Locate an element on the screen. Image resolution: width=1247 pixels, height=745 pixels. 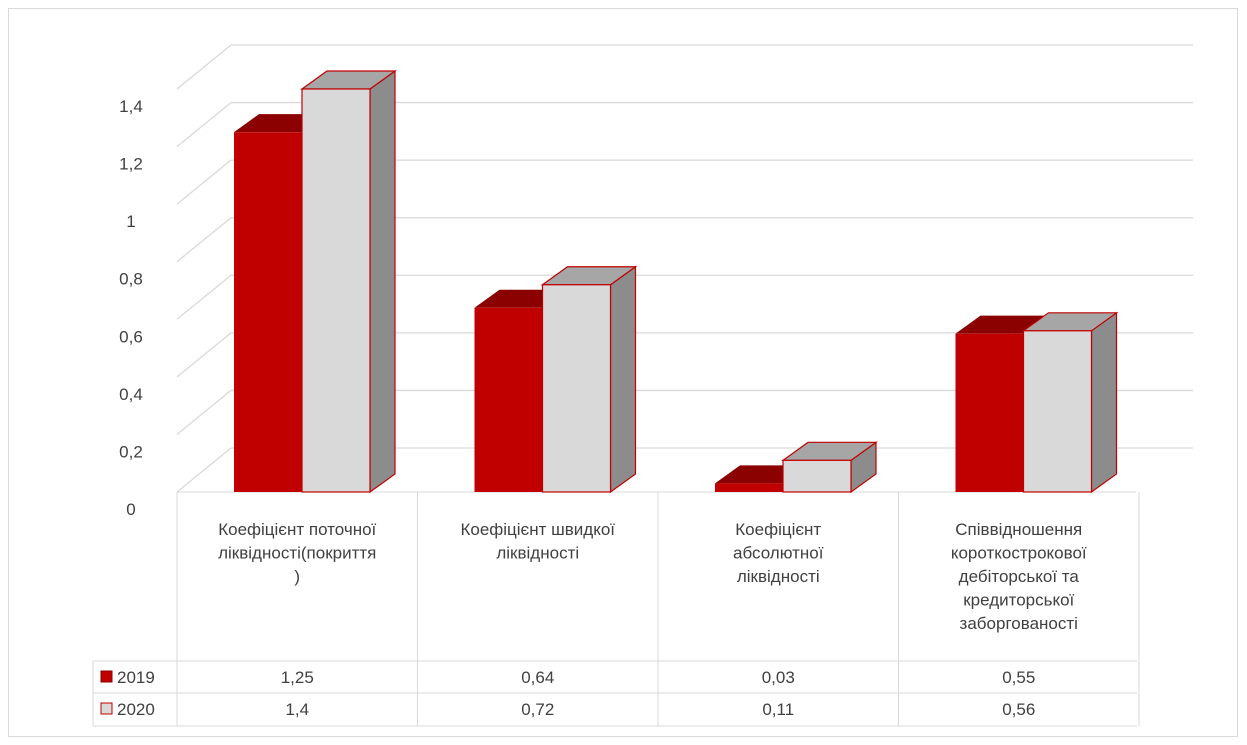
category-label: заборгованості is located at coordinates (1019, 623).